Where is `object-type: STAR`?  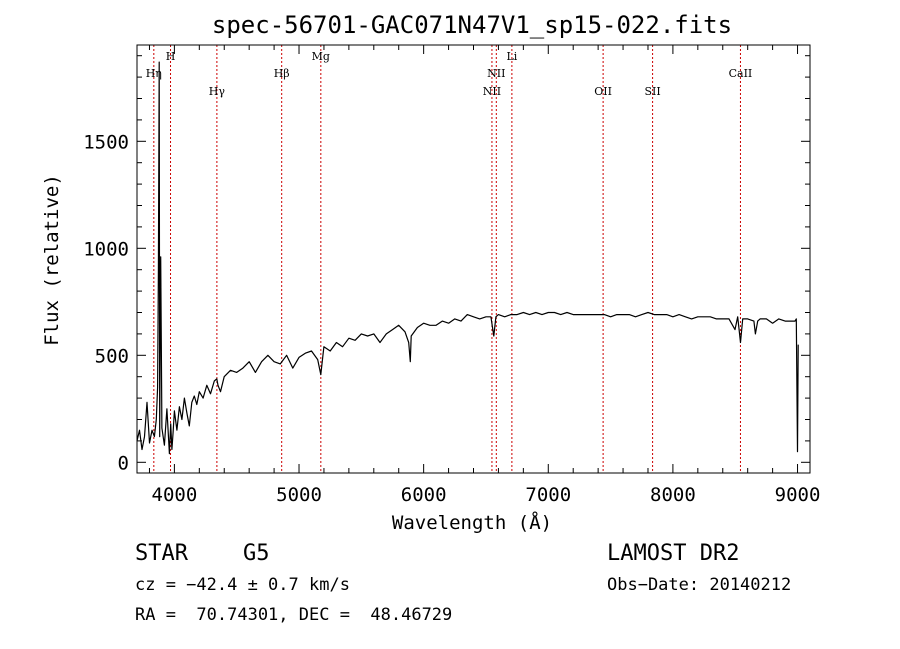 object-type: STAR is located at coordinates (161, 553).